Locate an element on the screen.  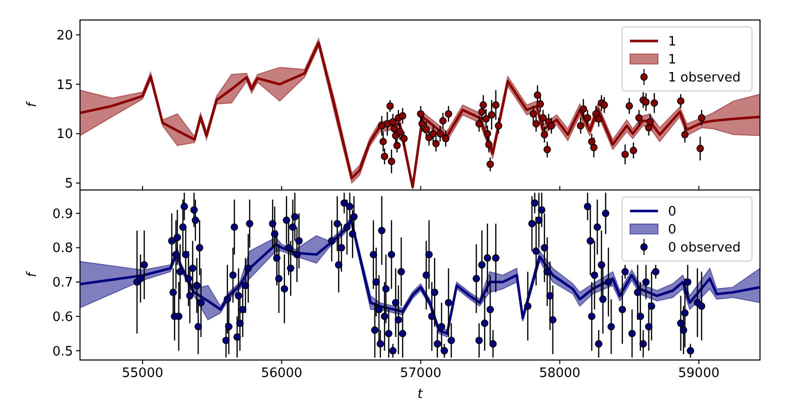
x-tick-label: 55000 is located at coordinates (143, 373).